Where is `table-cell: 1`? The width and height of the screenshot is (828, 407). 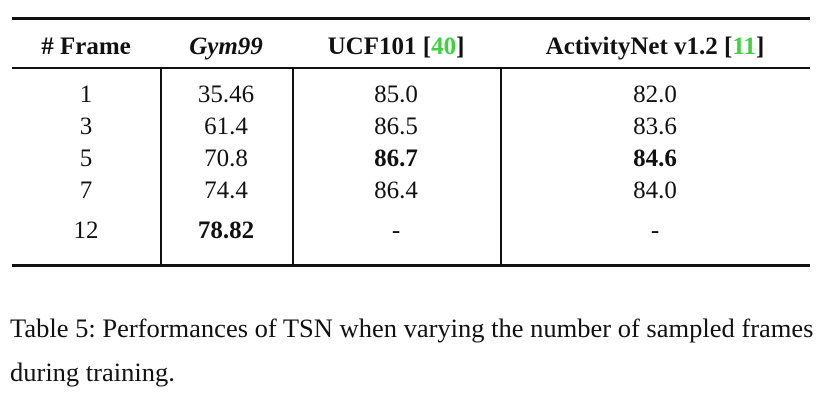
table-cell: 1 is located at coordinates (86, 94).